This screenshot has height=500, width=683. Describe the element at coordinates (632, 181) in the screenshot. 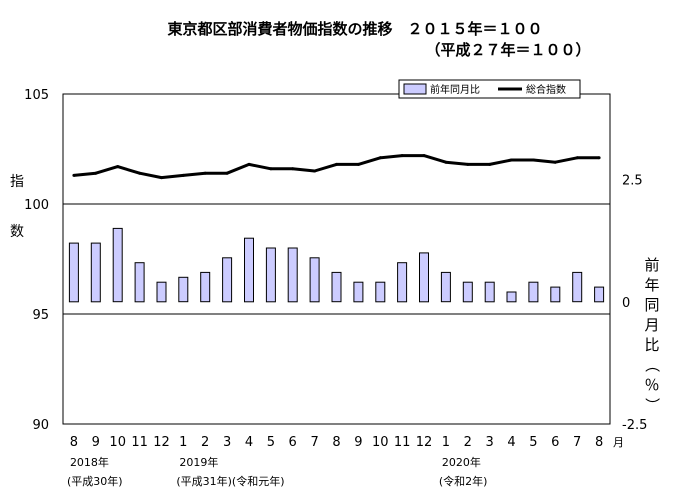

I see `right-tick-label: 2.5` at that location.